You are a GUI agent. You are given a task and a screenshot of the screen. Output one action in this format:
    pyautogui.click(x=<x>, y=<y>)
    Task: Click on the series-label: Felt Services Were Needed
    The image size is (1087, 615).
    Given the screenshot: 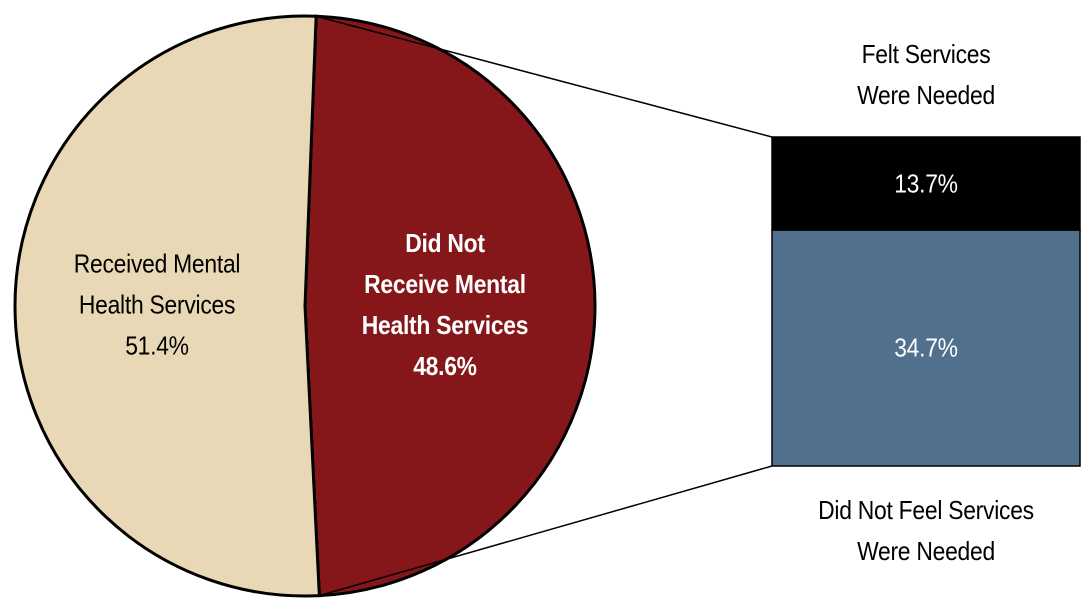 What is the action you would take?
    pyautogui.click(x=926, y=75)
    